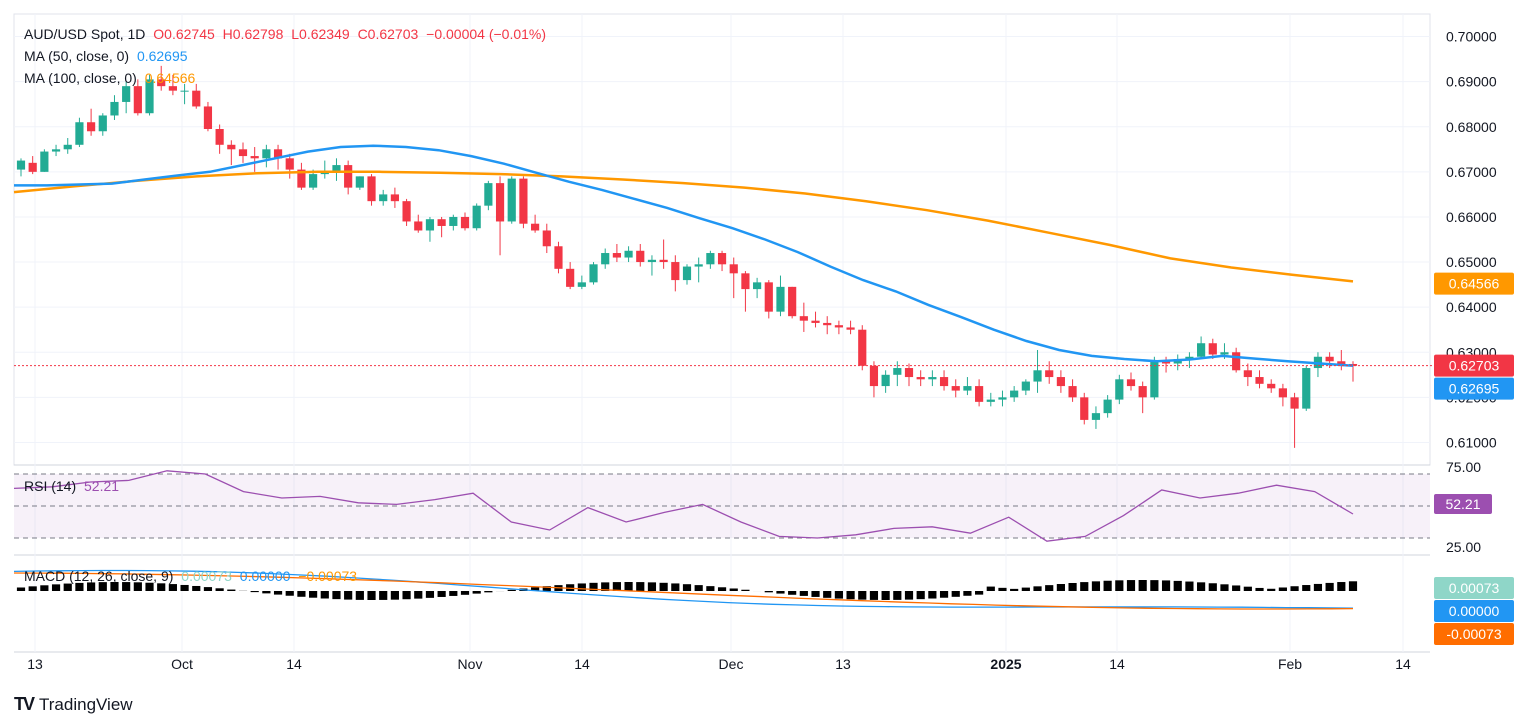 This screenshot has height=728, width=1536. I want to click on price-tick-label: 0.65000, so click(1471, 262).